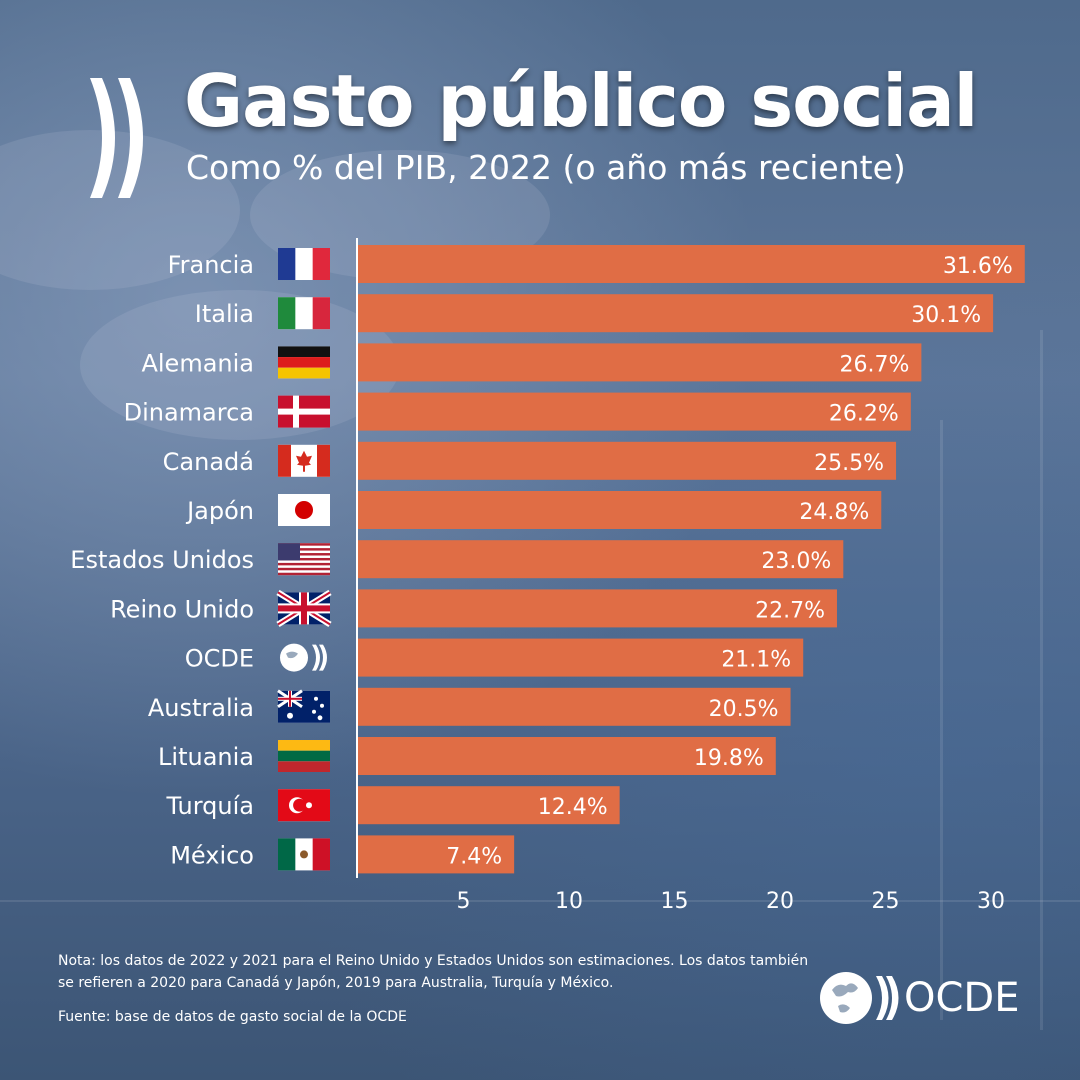  I want to click on flag-france-icon, so click(304, 264).